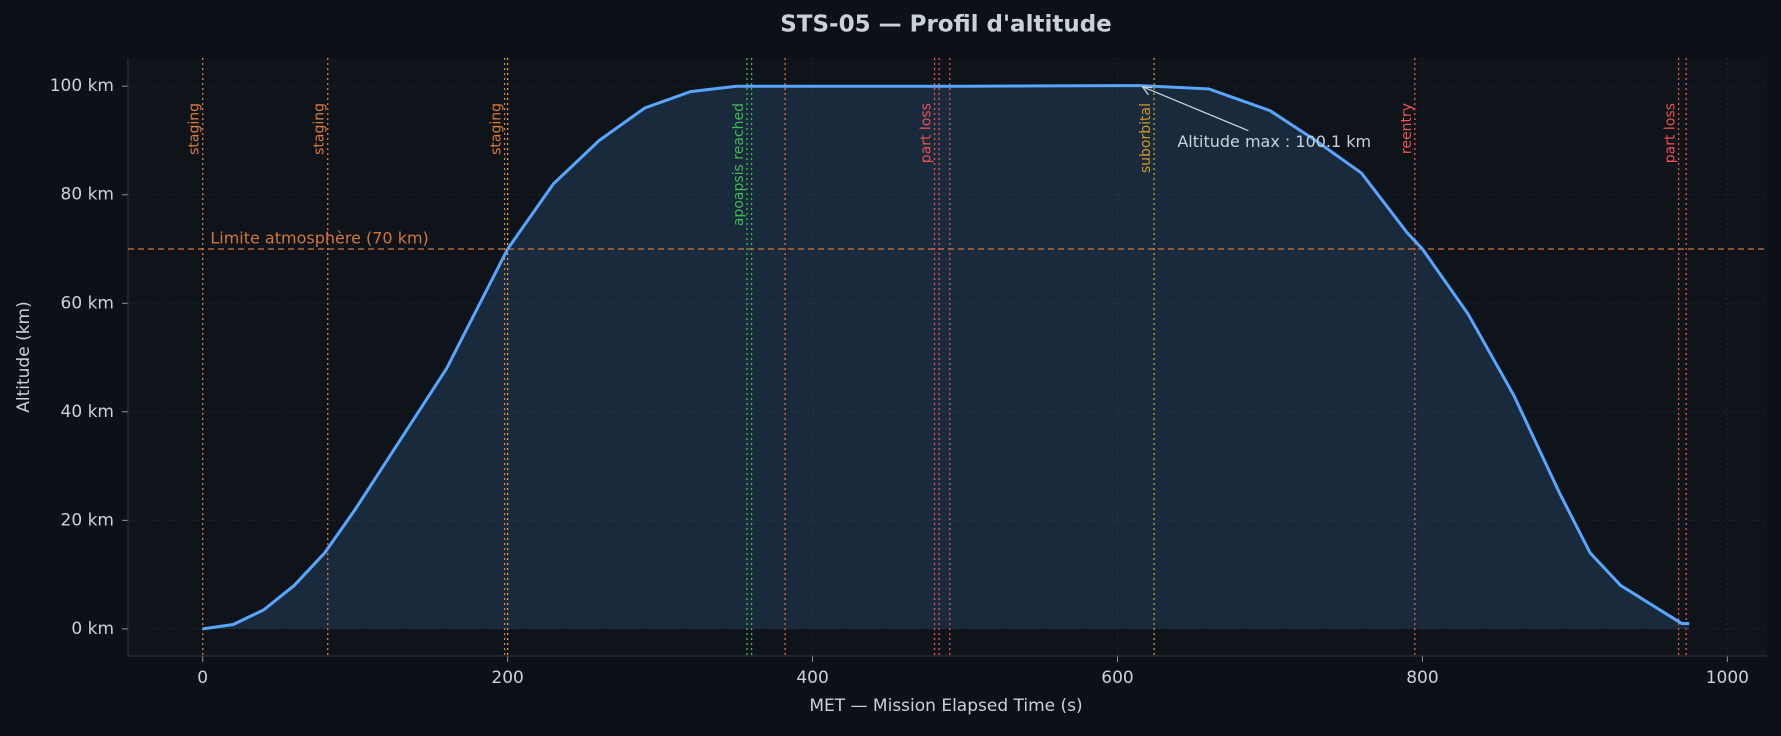  I want to click on event-label: suborbital, so click(1146, 138).